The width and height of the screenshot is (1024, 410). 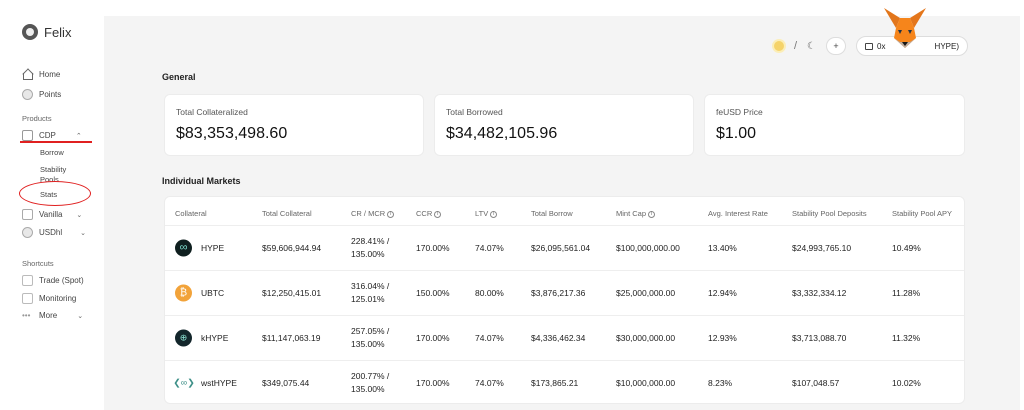 I want to click on stat-value: $1.00, so click(x=736, y=133).